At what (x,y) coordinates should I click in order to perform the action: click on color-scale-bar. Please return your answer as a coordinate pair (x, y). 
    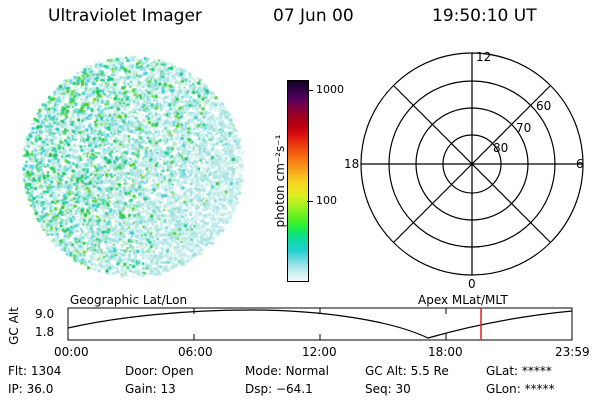
    Looking at the image, I should click on (298, 181).